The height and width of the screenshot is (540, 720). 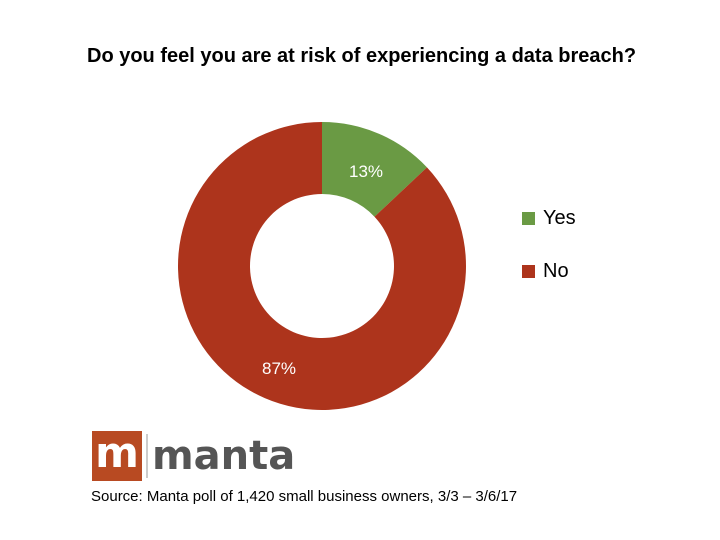 I want to click on chart-legend: Yes No, so click(x=549, y=258).